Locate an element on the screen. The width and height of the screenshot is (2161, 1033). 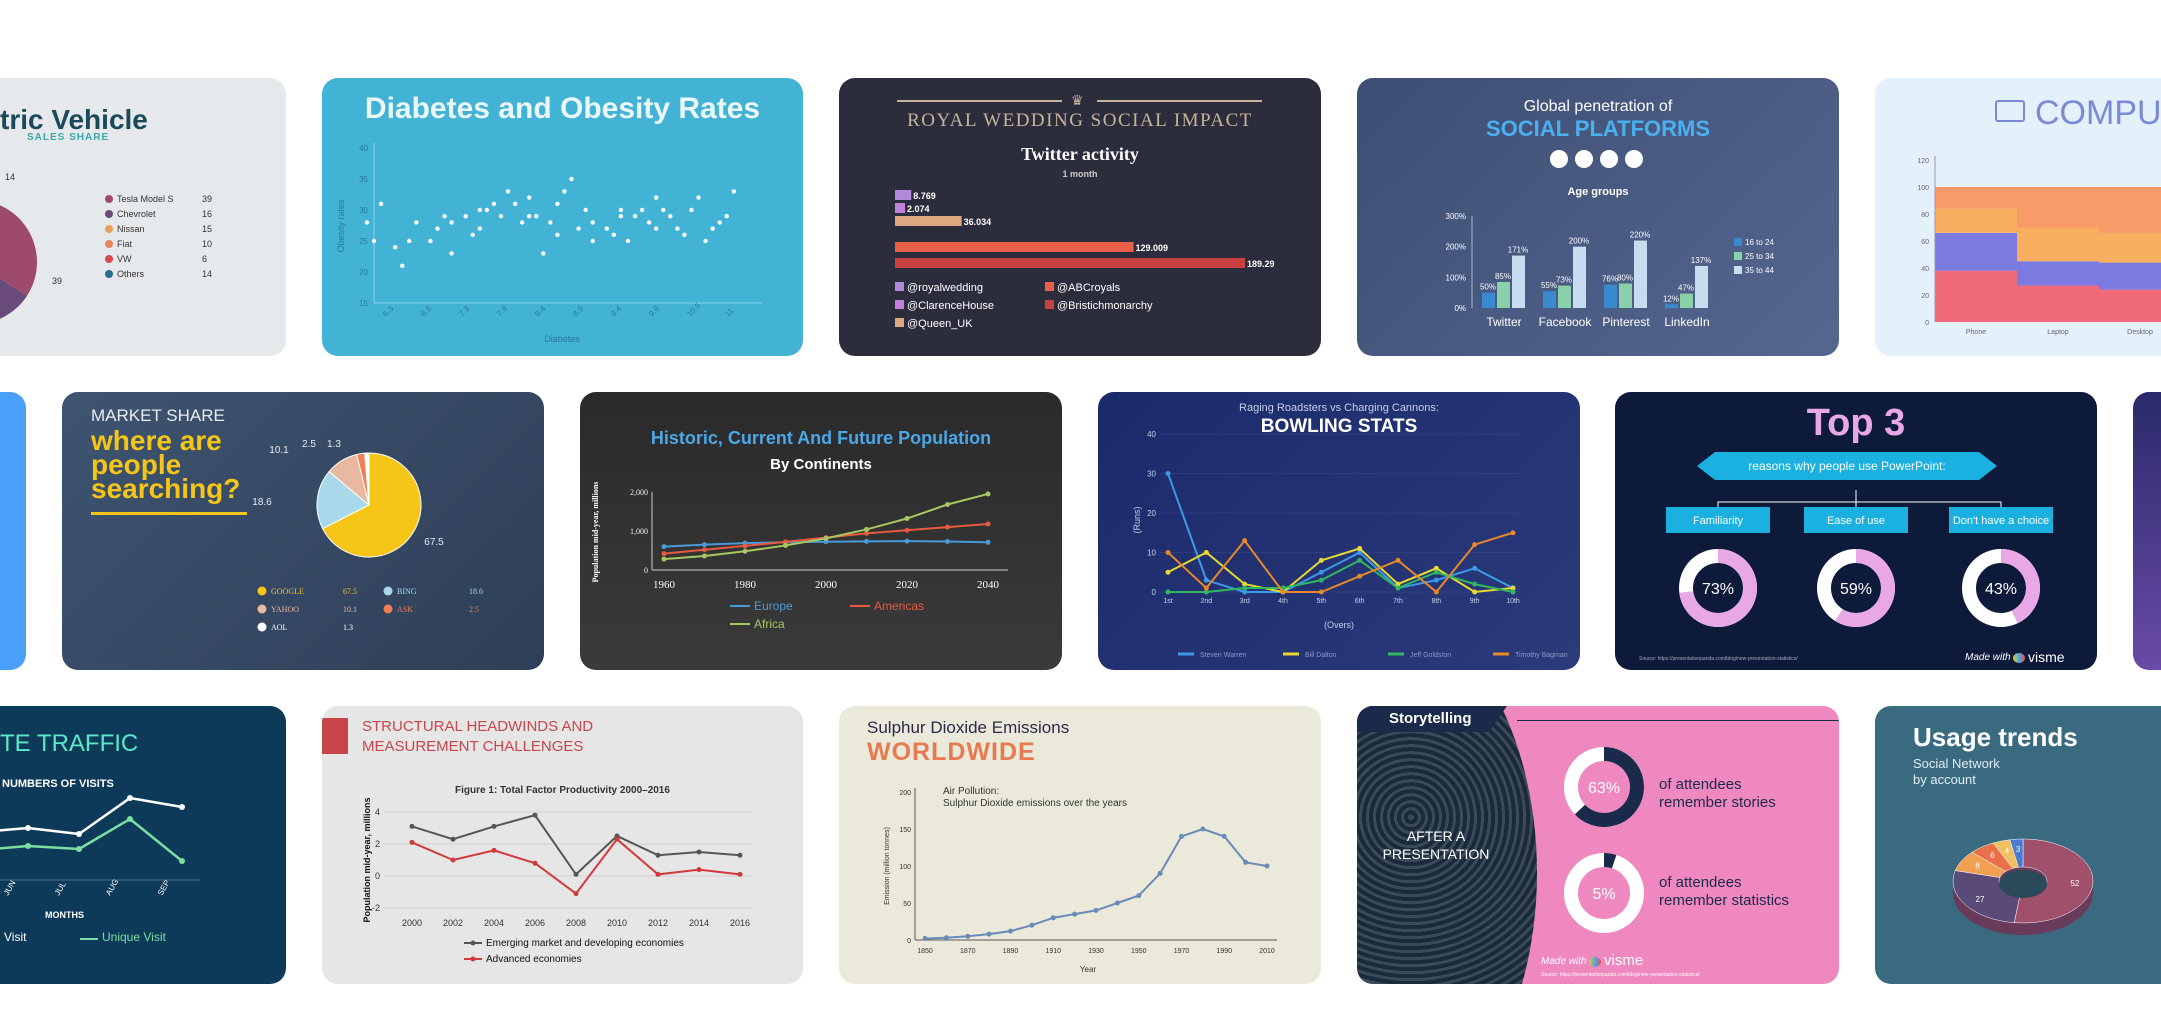
legend-label: 16 to 24 is located at coordinates (1759, 242).